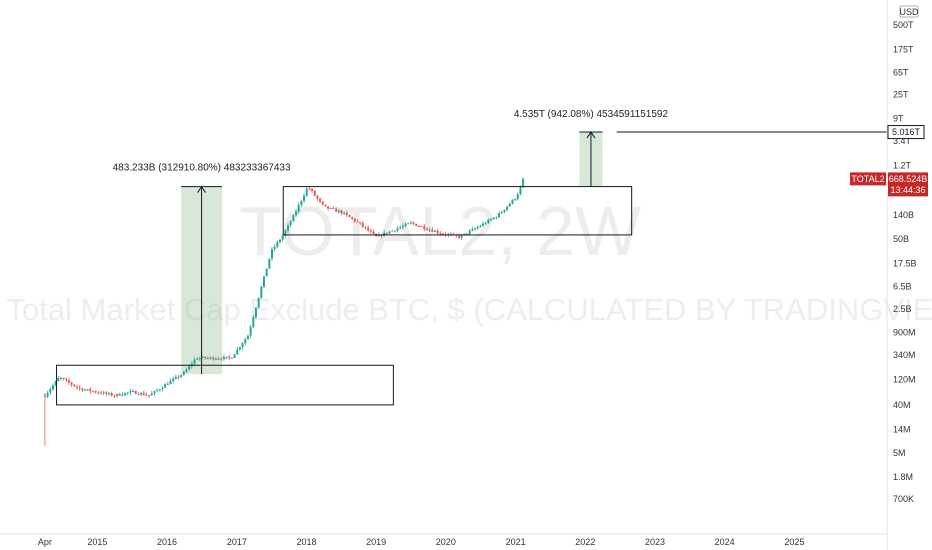  Describe the element at coordinates (794, 542) in the screenshot. I see `time-tick-label: 2025` at that location.